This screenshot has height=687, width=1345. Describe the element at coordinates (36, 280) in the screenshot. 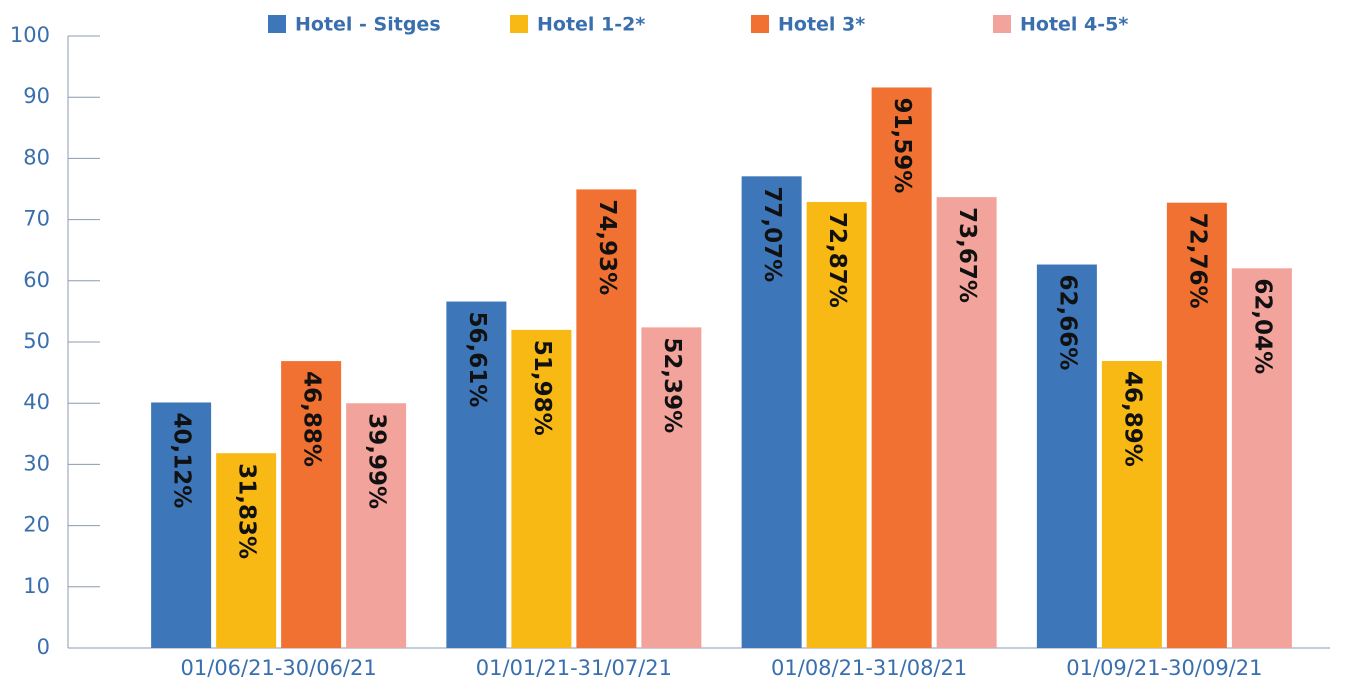

I see `y-tick-label: 60` at that location.